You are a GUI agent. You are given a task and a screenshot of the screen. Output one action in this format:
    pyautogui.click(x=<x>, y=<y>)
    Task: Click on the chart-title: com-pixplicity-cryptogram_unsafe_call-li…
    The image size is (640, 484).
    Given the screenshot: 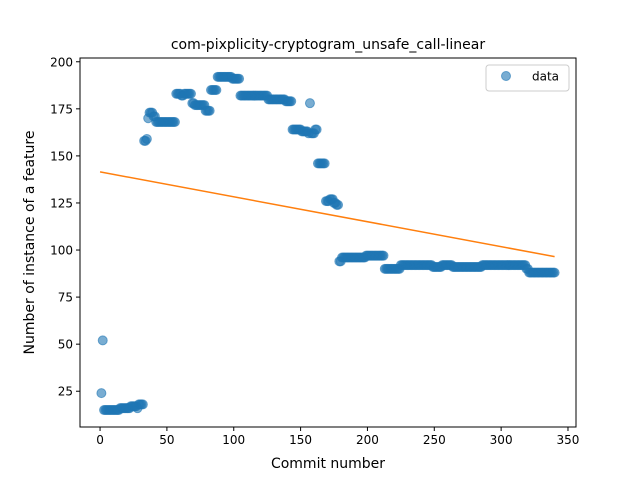 What is the action you would take?
    pyautogui.click(x=328, y=45)
    